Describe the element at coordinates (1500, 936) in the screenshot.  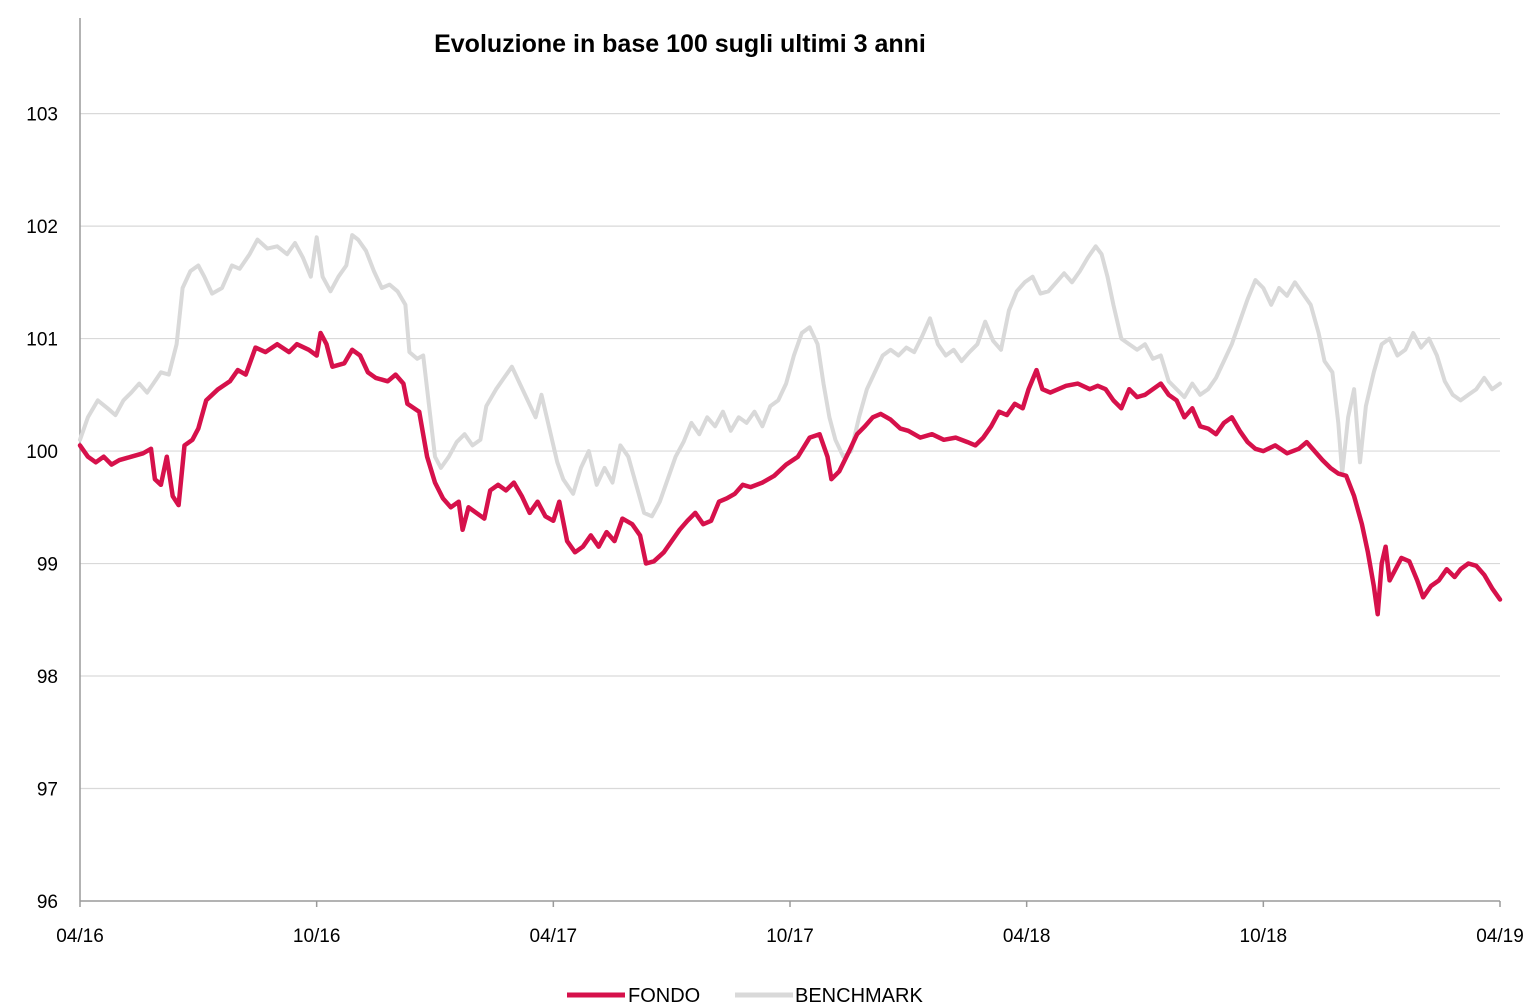
I see `x-tick-label: 04/19` at that location.